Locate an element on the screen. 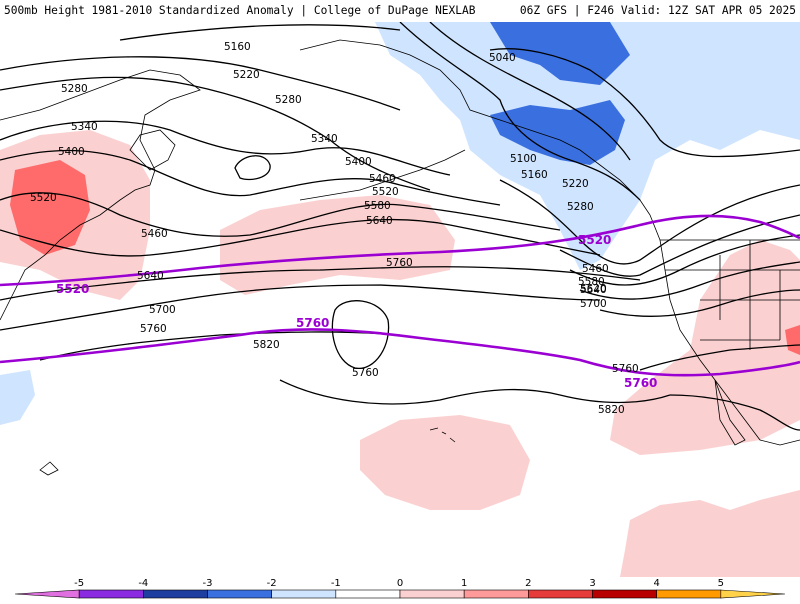 Image resolution: width=800 pixels, height=604 pixels. closed-contour is located at coordinates (360, 334).